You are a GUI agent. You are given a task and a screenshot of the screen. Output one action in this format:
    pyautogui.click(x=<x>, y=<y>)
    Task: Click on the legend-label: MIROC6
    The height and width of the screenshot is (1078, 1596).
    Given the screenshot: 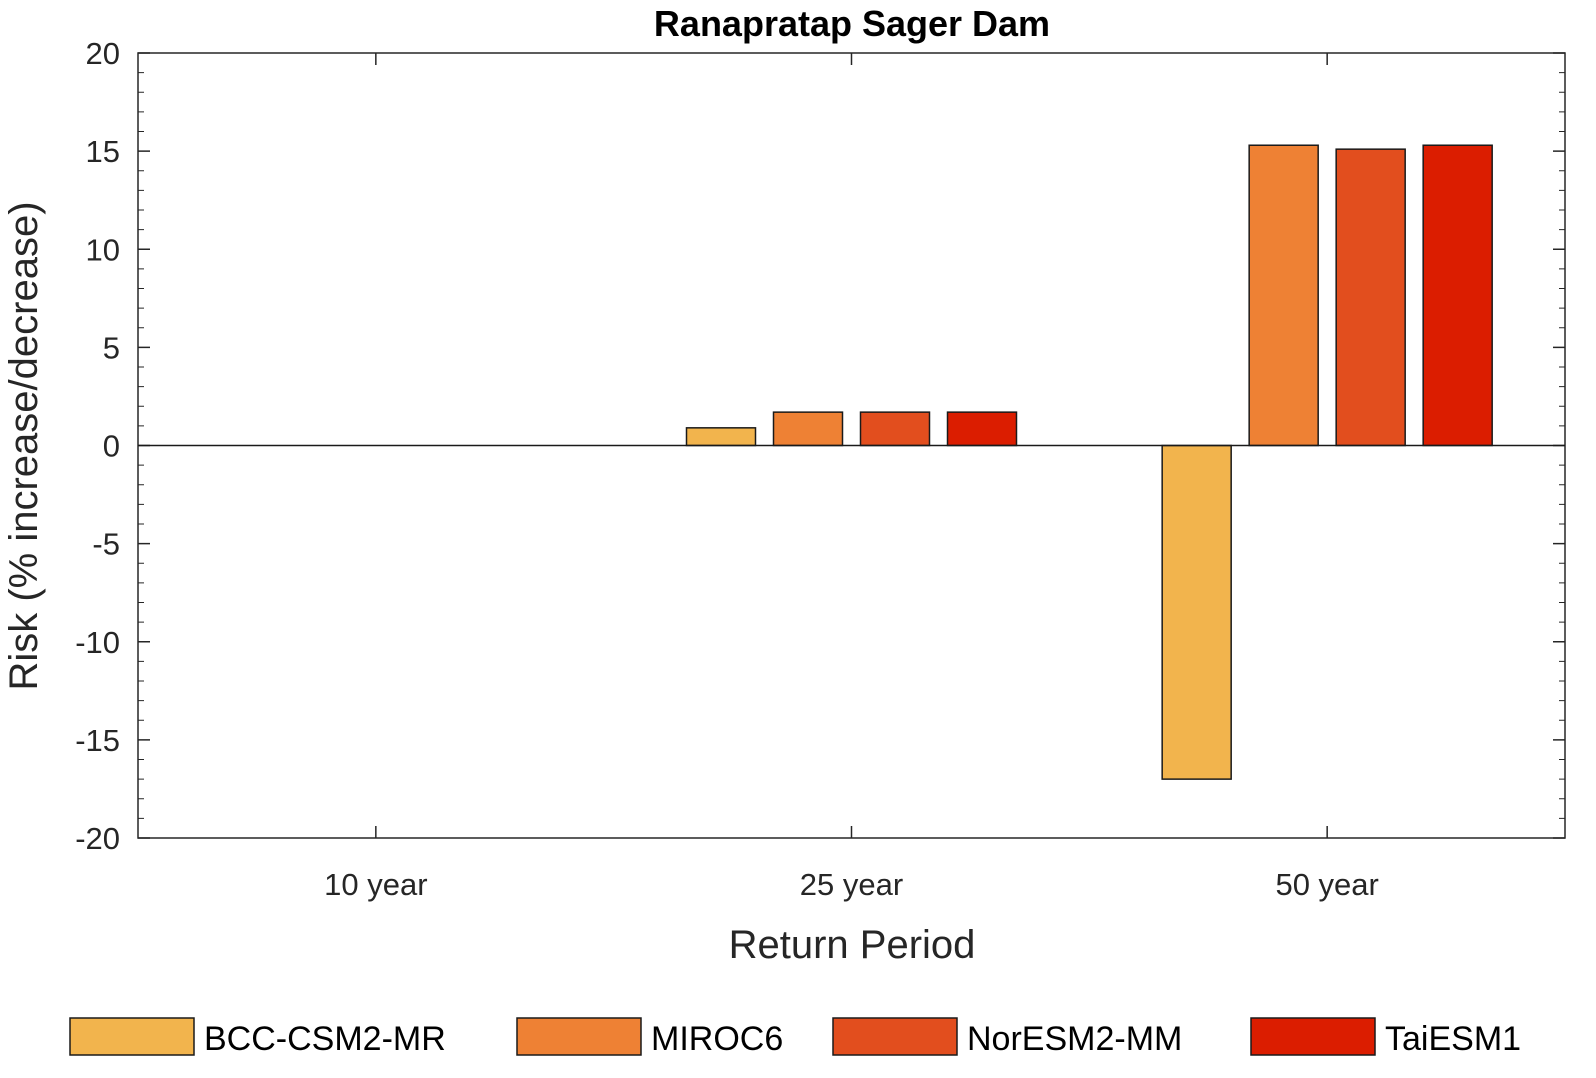 What is the action you would take?
    pyautogui.click(x=717, y=1039)
    